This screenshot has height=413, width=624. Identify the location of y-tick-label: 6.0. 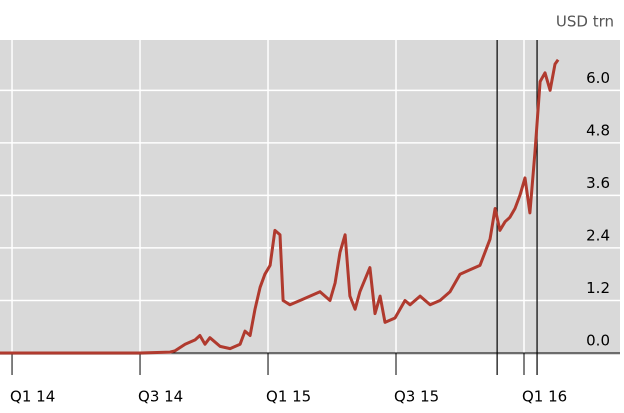
(598, 78).